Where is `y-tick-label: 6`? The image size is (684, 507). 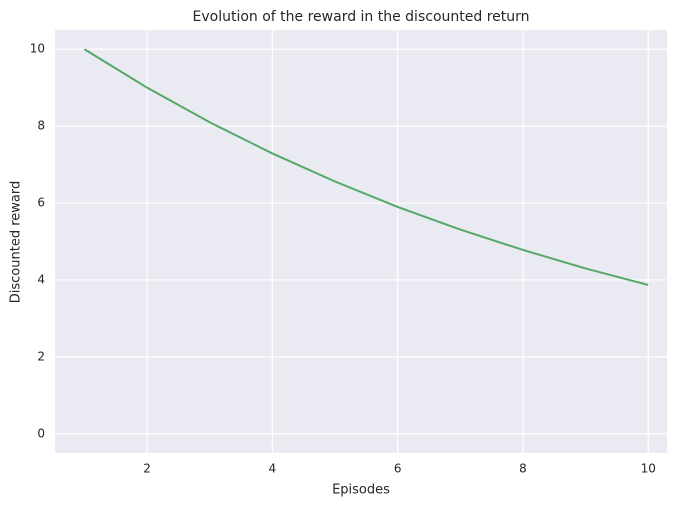
y-tick-label: 6 is located at coordinates (41, 203).